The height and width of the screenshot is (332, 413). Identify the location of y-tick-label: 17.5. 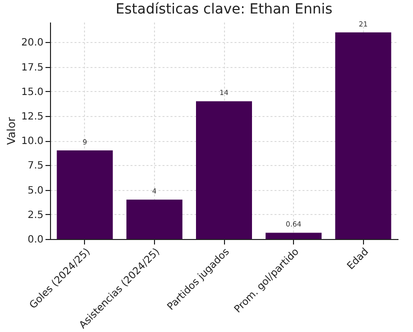
(32, 68).